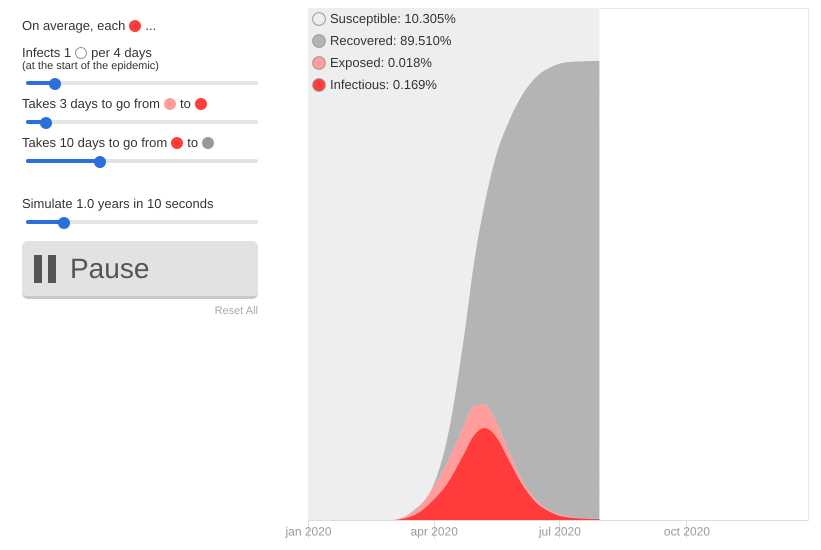  I want to click on legend-label: Susceptible: 10.305%, so click(393, 18).